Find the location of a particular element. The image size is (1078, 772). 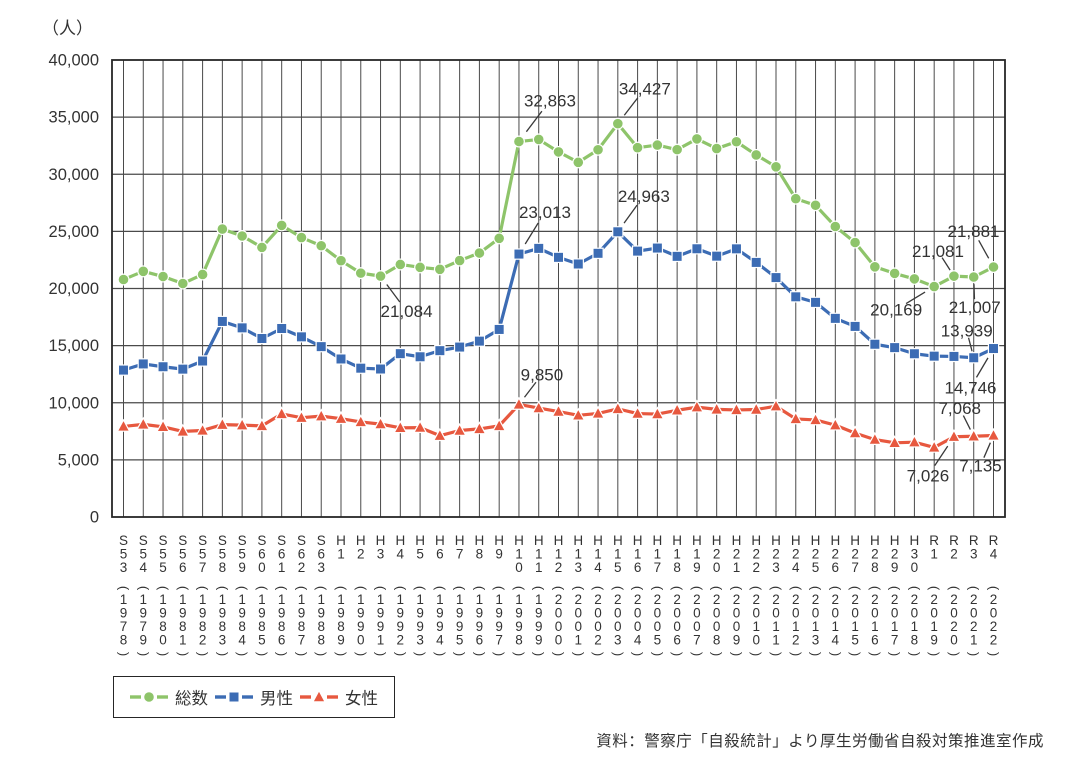

svg-text: 34,427 is located at coordinates (645, 89).